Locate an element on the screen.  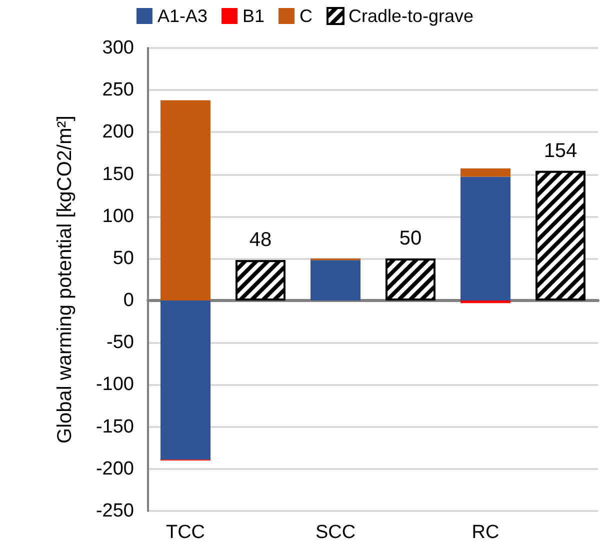
y-tick-label: -250 is located at coordinates (115, 511).